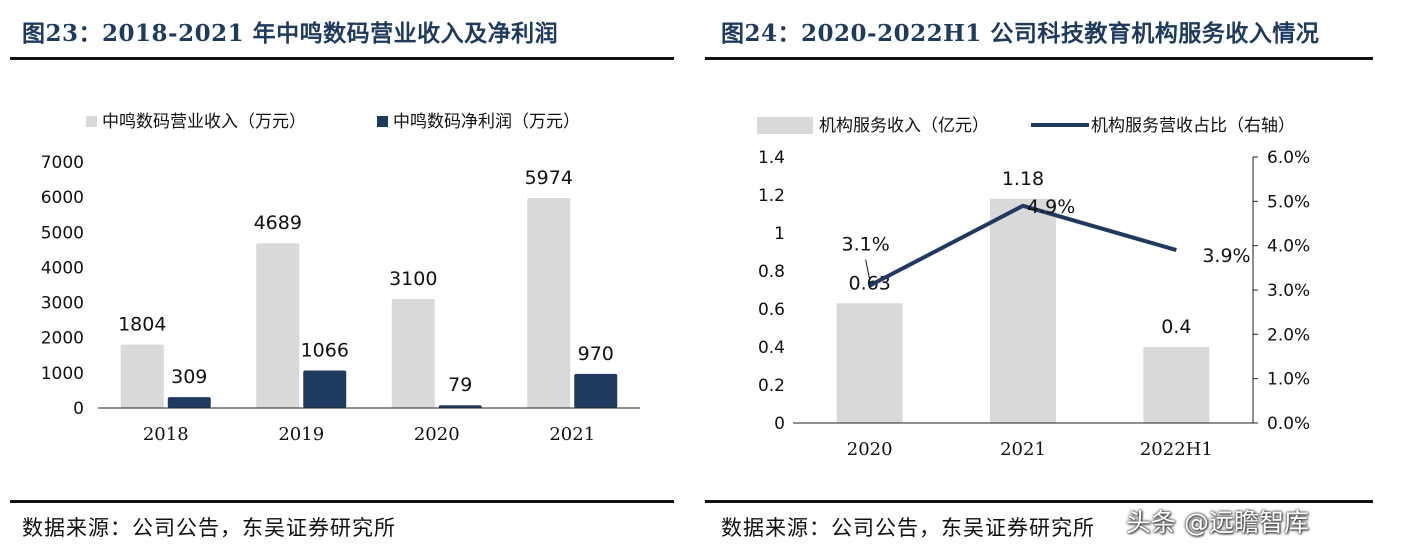  Describe the element at coordinates (166, 434) in the screenshot. I see `x-tick-label: 2018` at that location.